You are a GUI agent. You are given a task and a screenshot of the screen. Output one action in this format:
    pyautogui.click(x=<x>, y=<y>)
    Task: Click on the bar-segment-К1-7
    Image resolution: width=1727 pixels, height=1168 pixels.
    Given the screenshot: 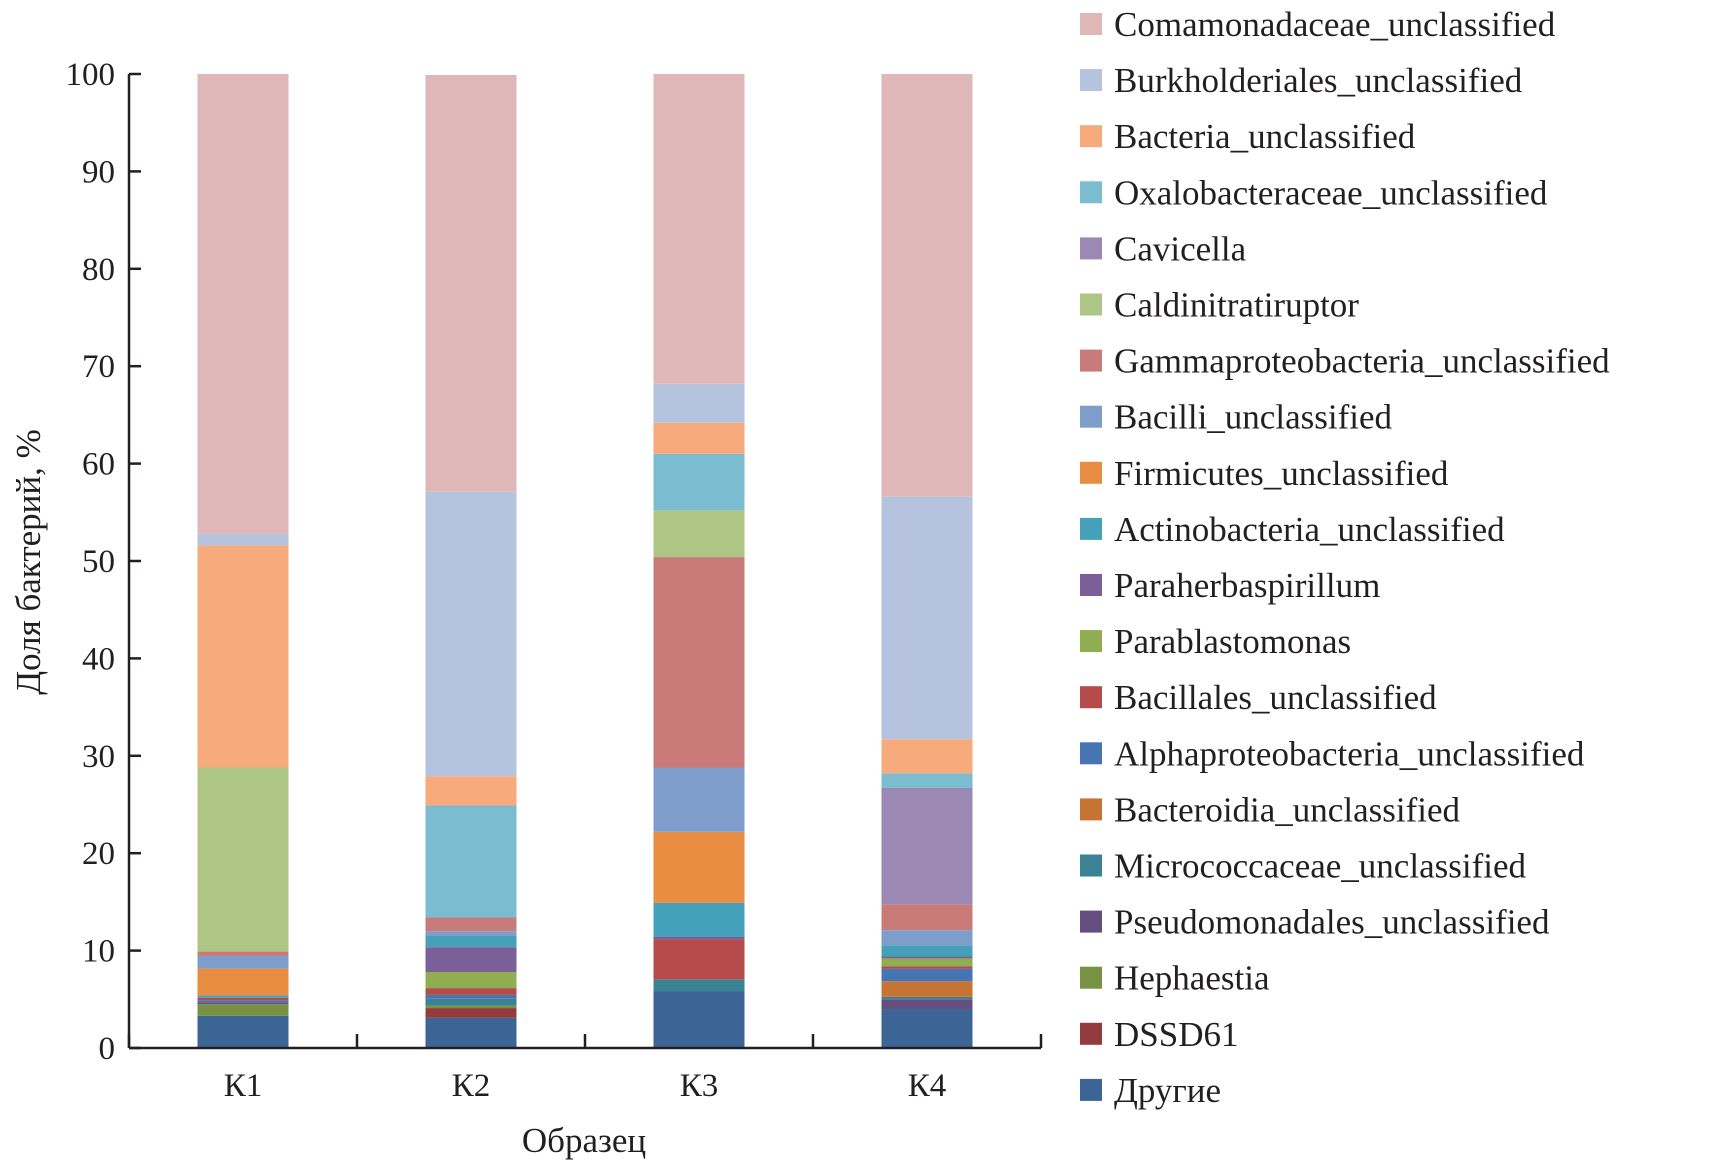 What is the action you would take?
    pyautogui.click(x=243, y=999)
    